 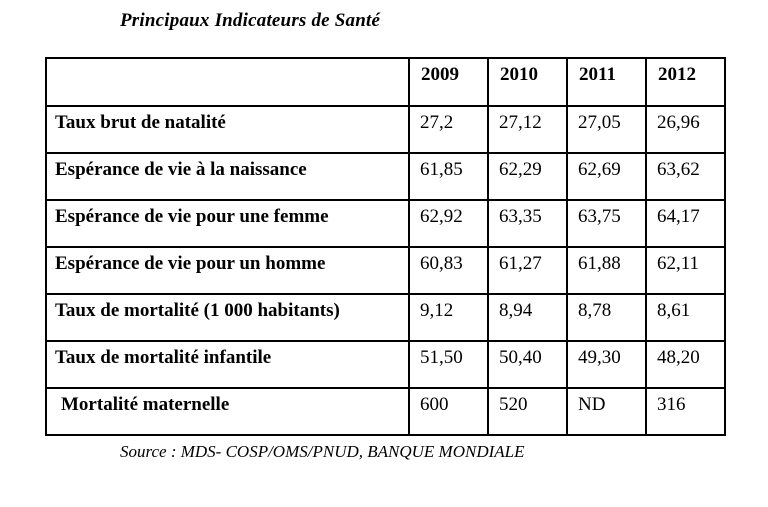 I want to click on value-cell: 61,88, so click(x=606, y=270).